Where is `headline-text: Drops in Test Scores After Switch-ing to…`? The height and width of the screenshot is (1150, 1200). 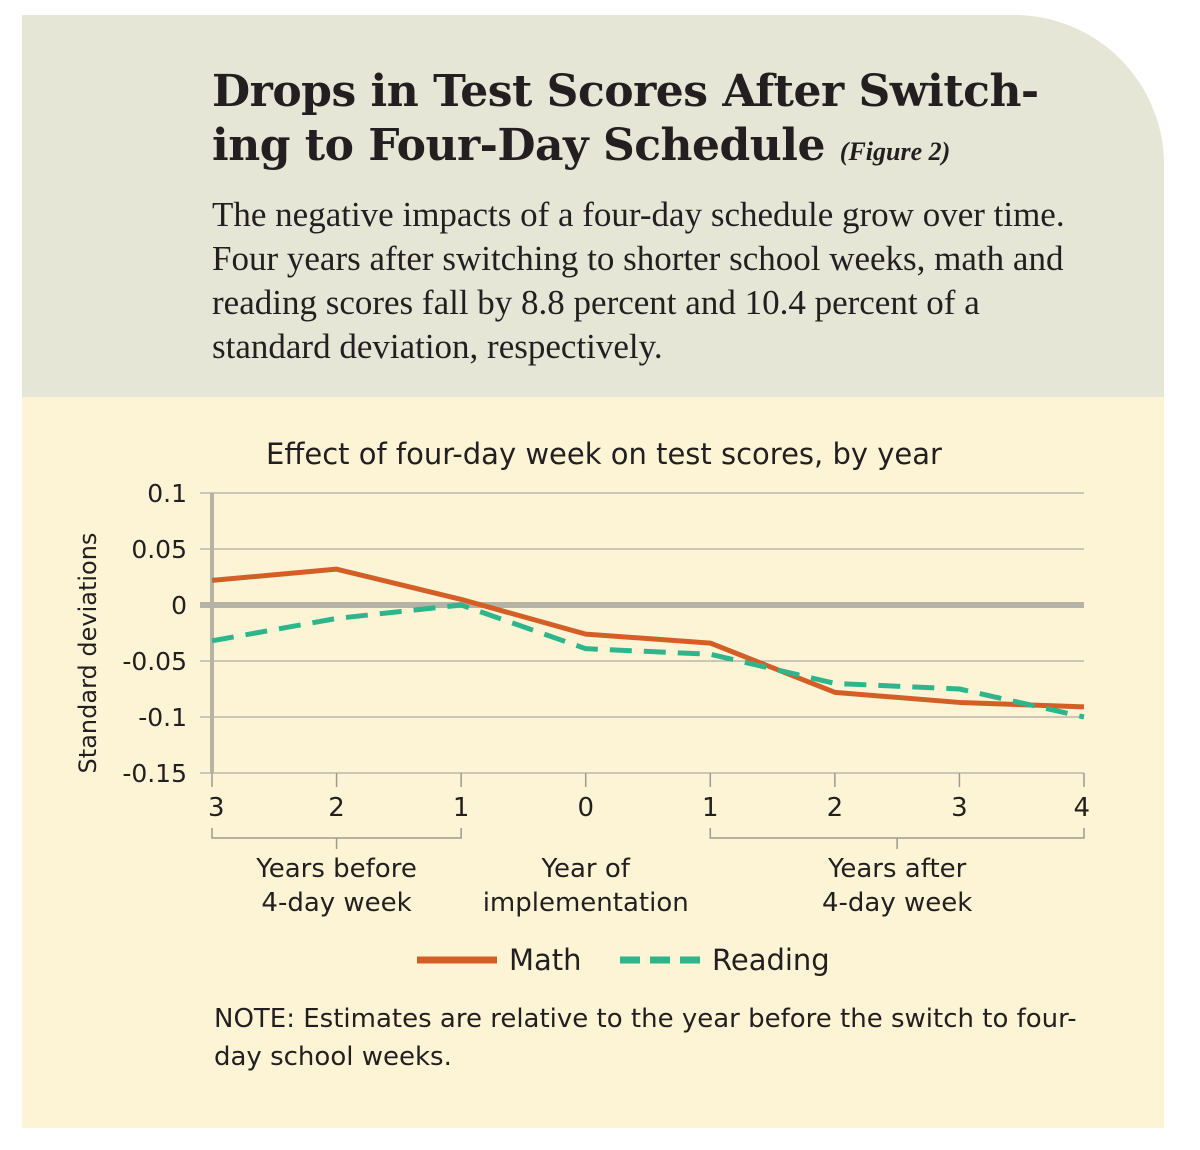
headline-text: Drops in Test Scores After Switch-ing to… is located at coordinates (625, 118).